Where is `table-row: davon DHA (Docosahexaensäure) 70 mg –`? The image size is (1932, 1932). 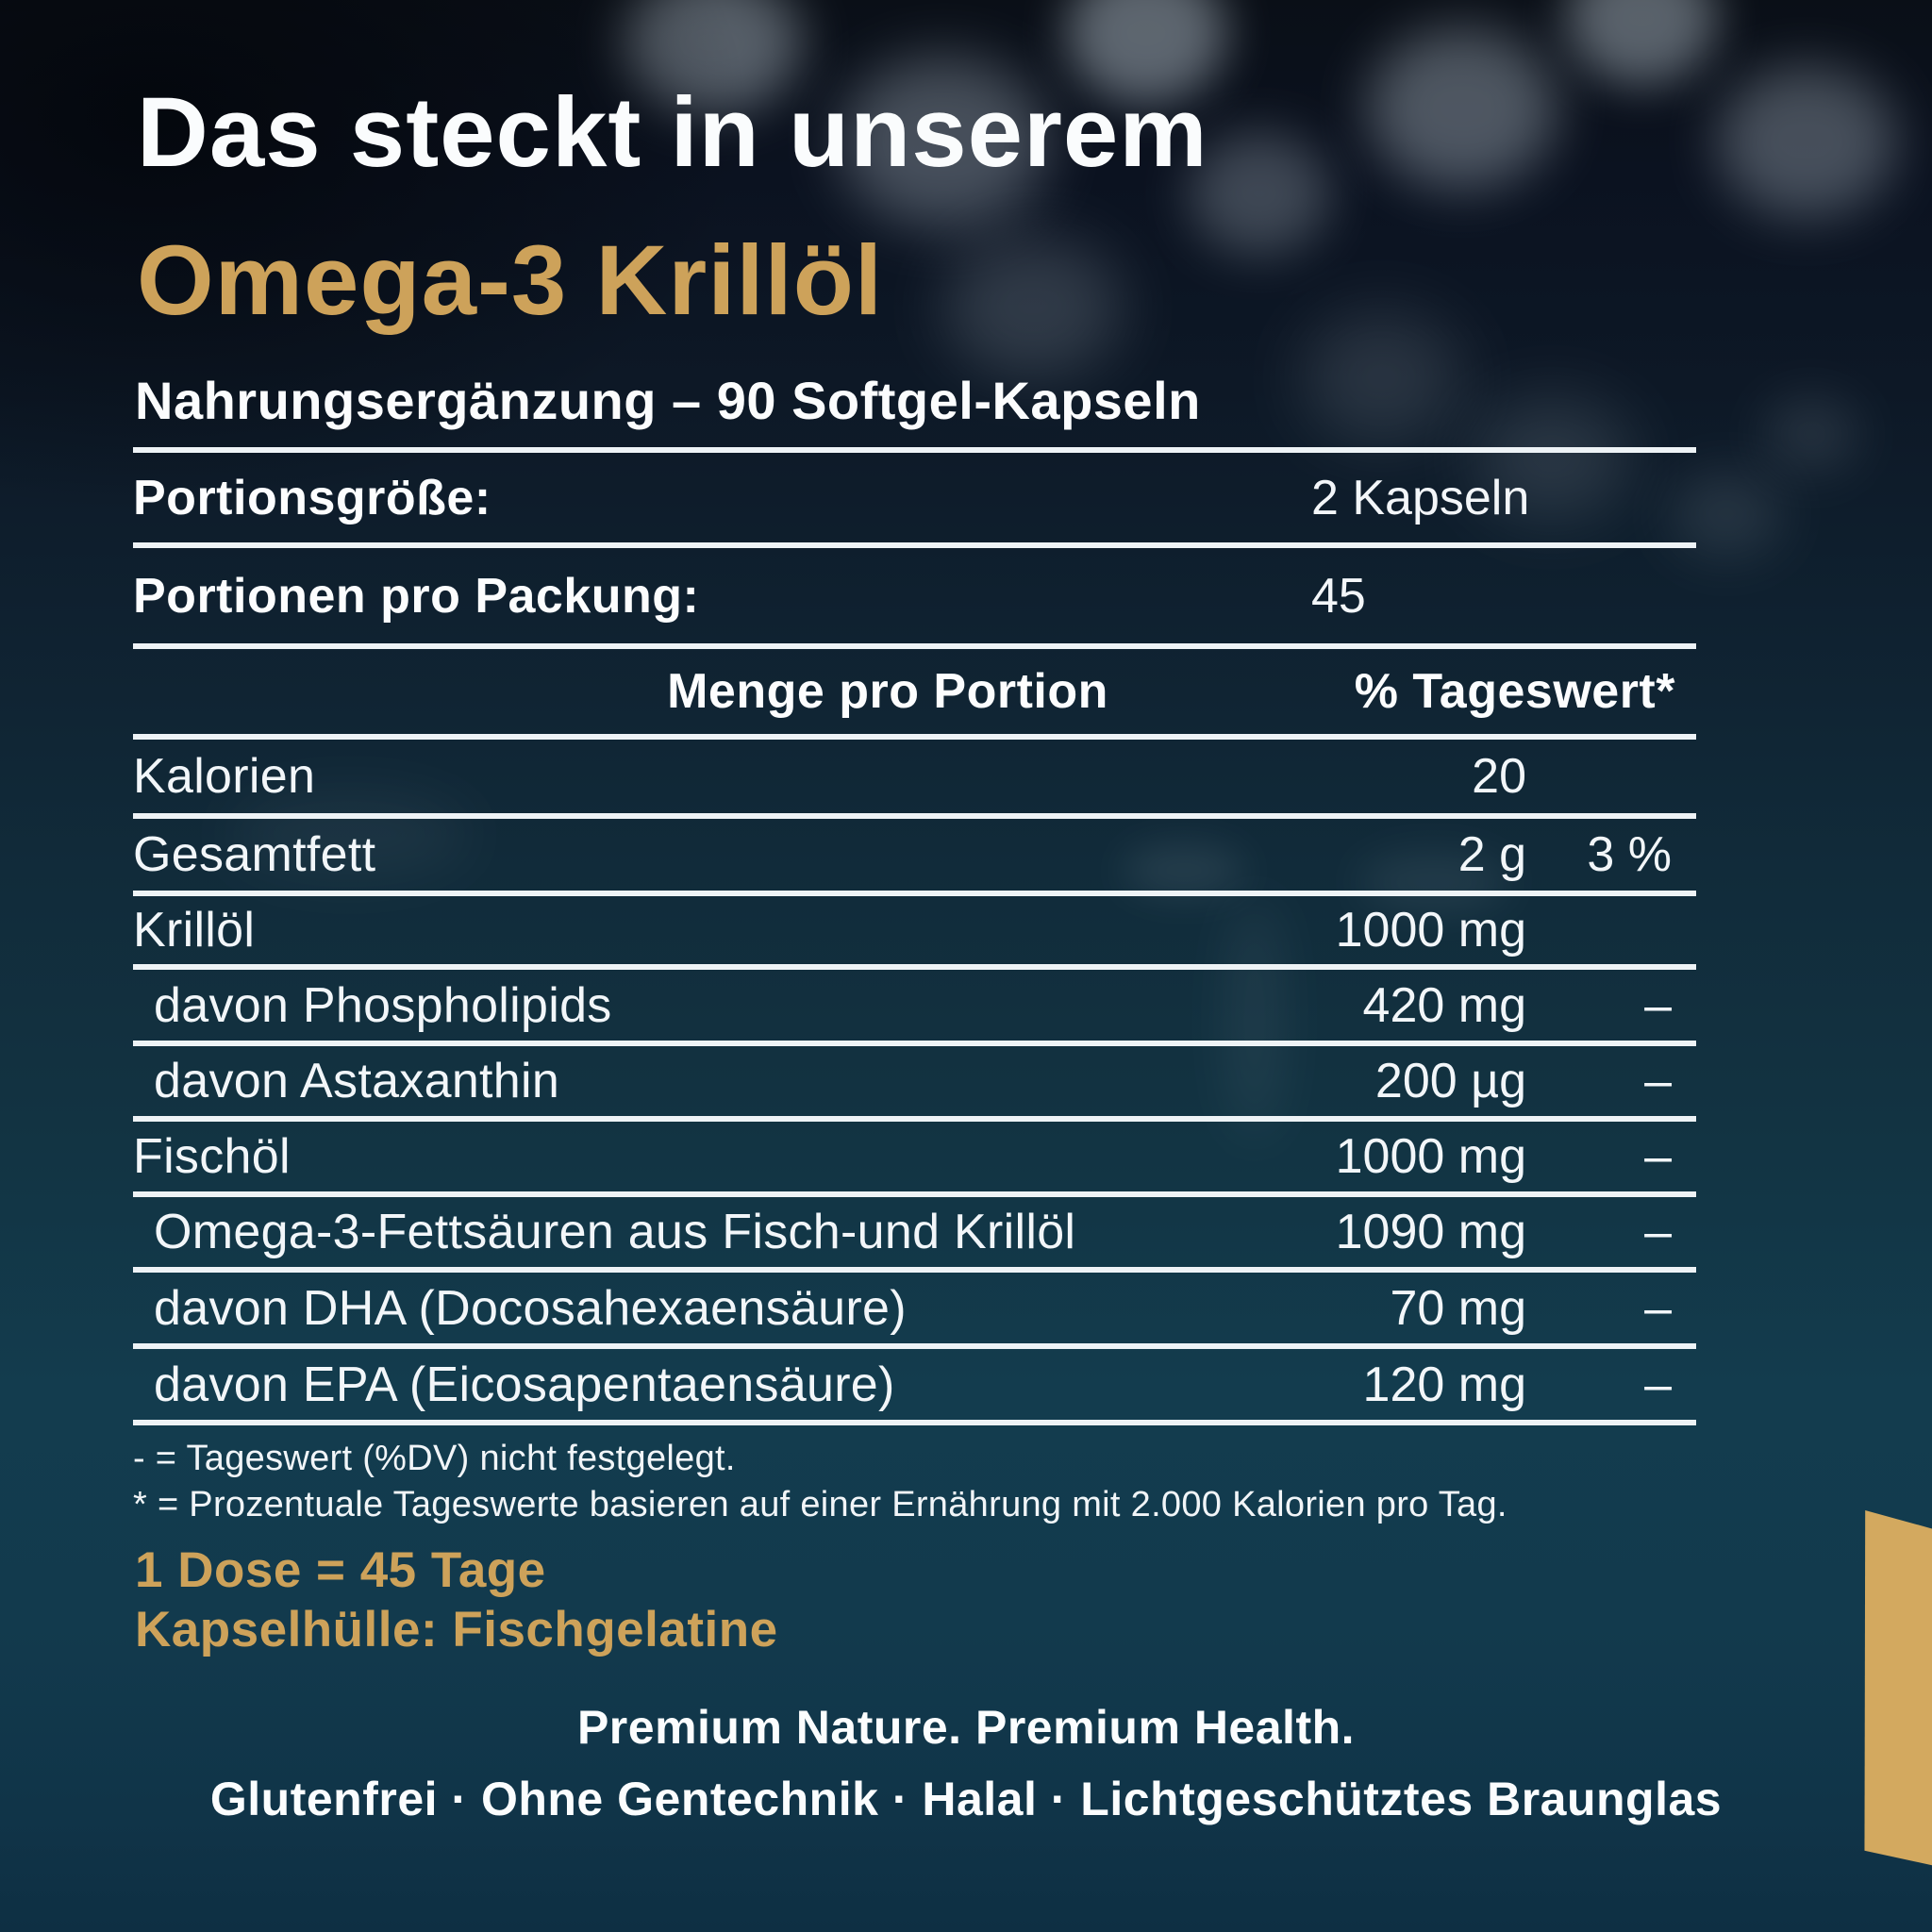
table-row: davon DHA (Docosahexaensäure) 70 mg – is located at coordinates (915, 1311).